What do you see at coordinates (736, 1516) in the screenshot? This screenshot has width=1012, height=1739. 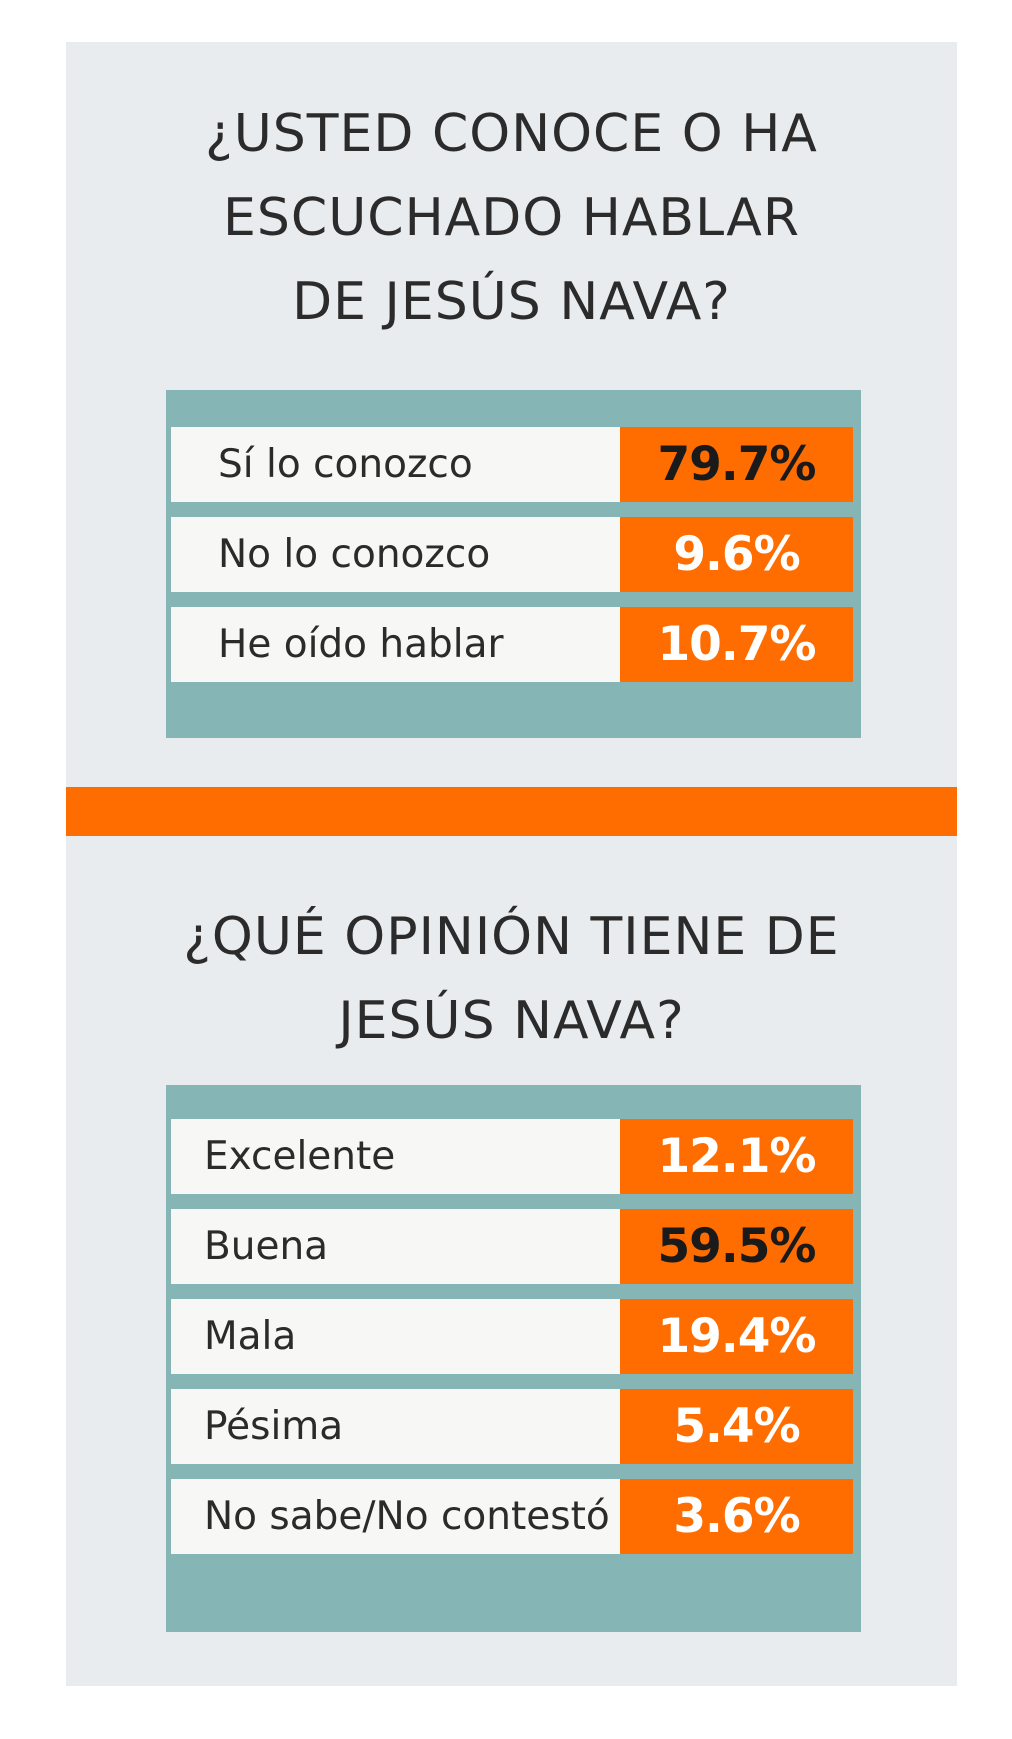 I see `result-value: 3.6%` at bounding box center [736, 1516].